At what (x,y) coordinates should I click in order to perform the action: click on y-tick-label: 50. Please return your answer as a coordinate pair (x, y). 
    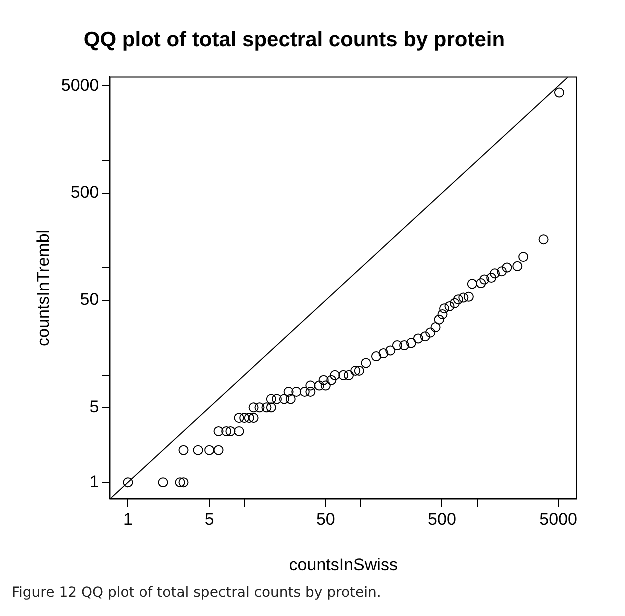
    Looking at the image, I should click on (90, 300).